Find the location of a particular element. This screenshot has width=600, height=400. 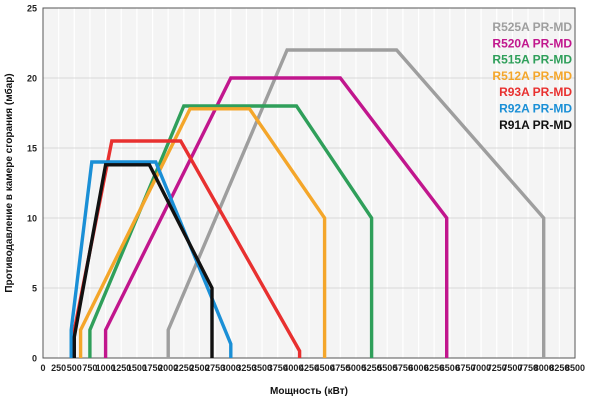

y-tick-label: 10 is located at coordinates (32, 219).